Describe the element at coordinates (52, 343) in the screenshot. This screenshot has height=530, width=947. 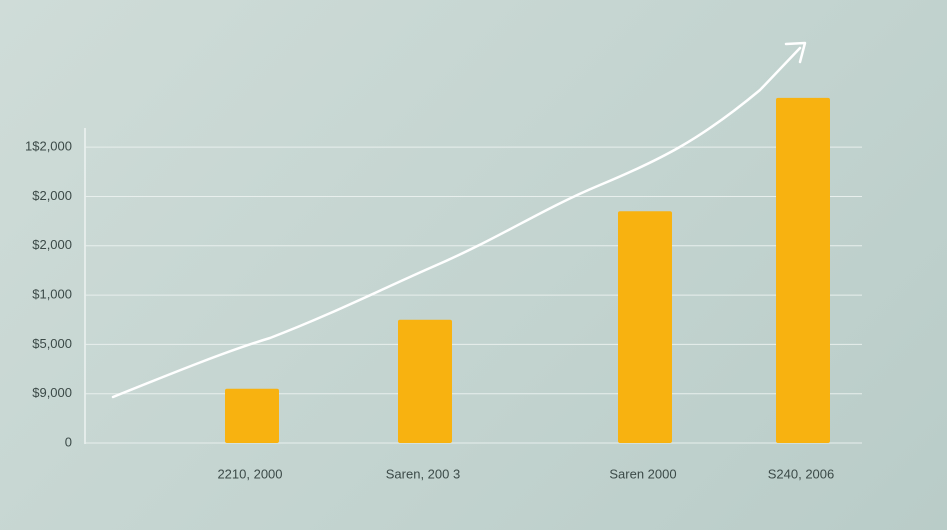
I see `y-tick-label: $5,000` at that location.